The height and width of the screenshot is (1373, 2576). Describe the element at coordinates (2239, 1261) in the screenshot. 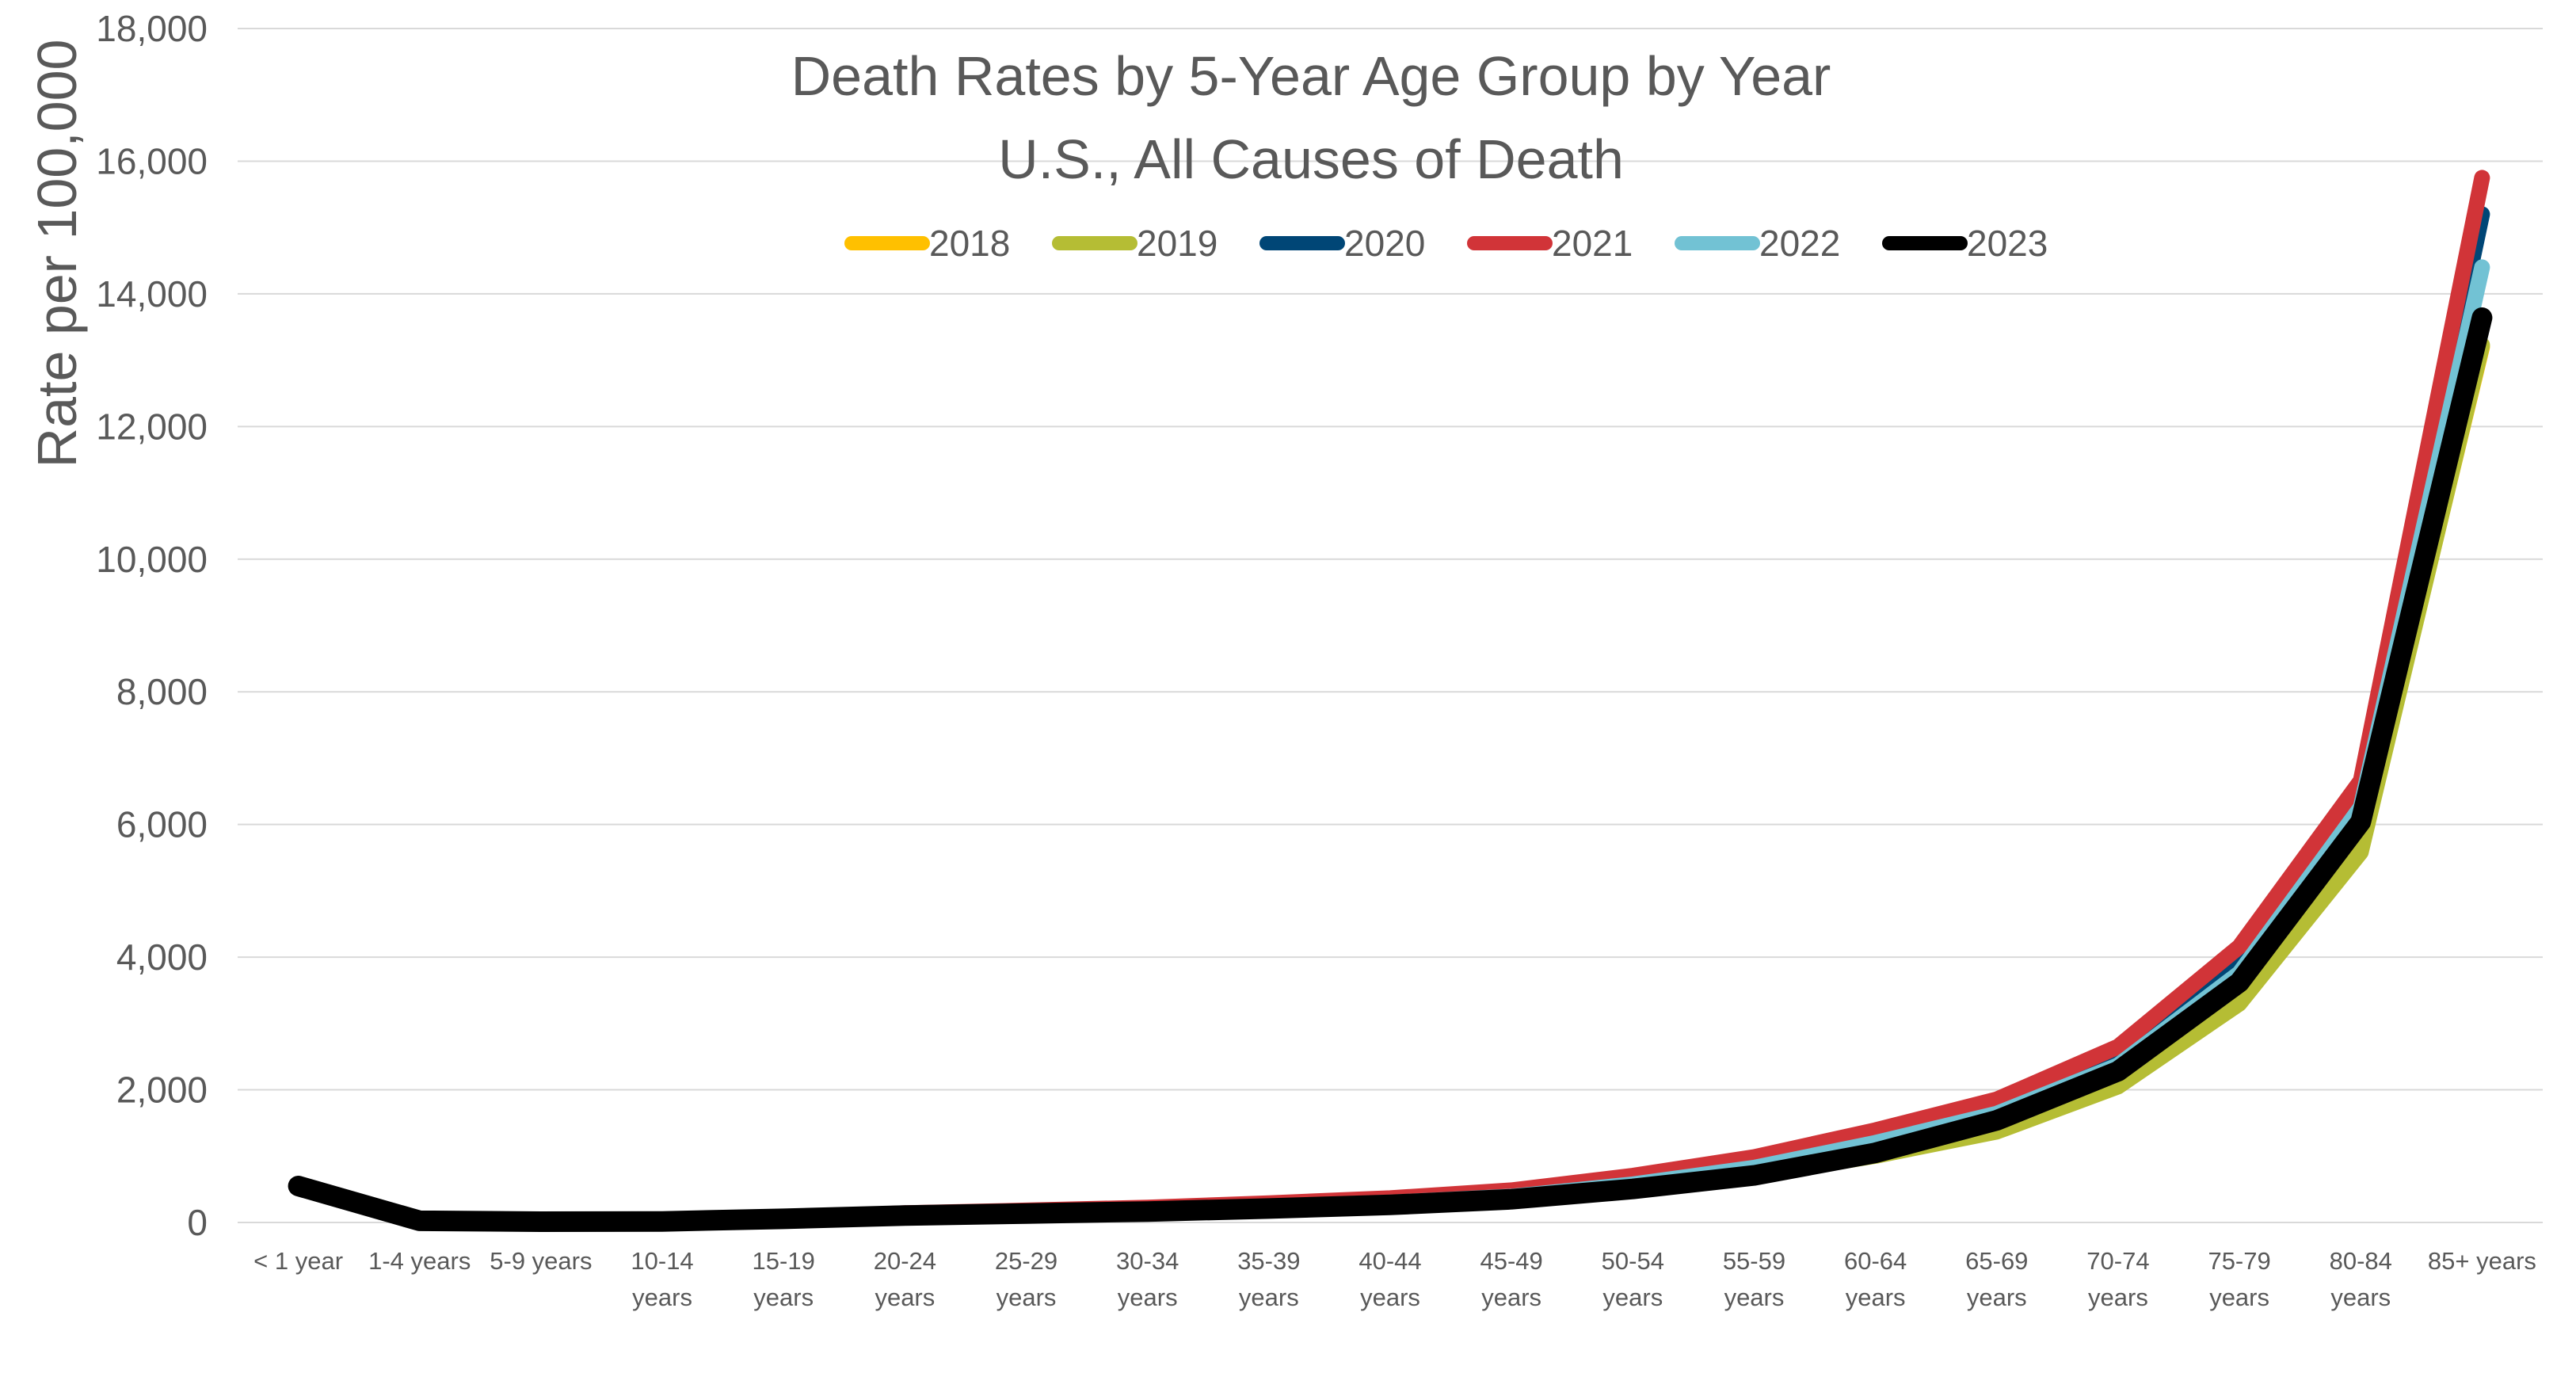

I see `x-tick-label: 75-79` at that location.